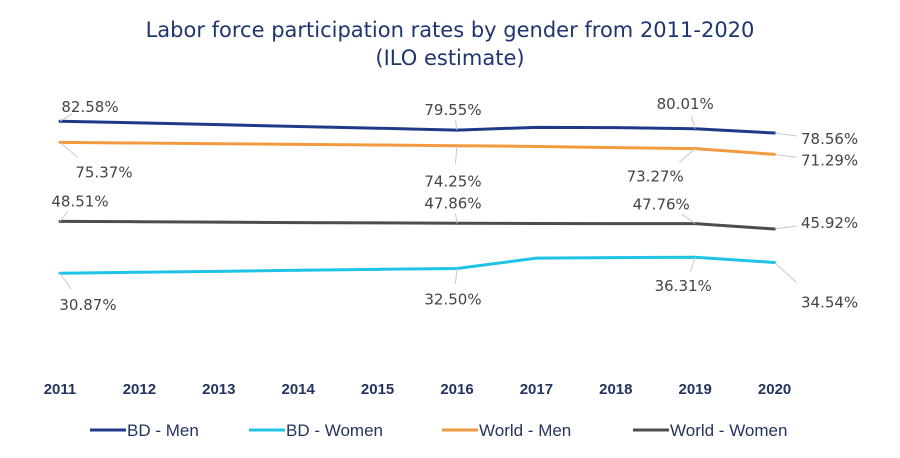  Describe the element at coordinates (525, 430) in the screenshot. I see `legend-label: World - Men` at that location.